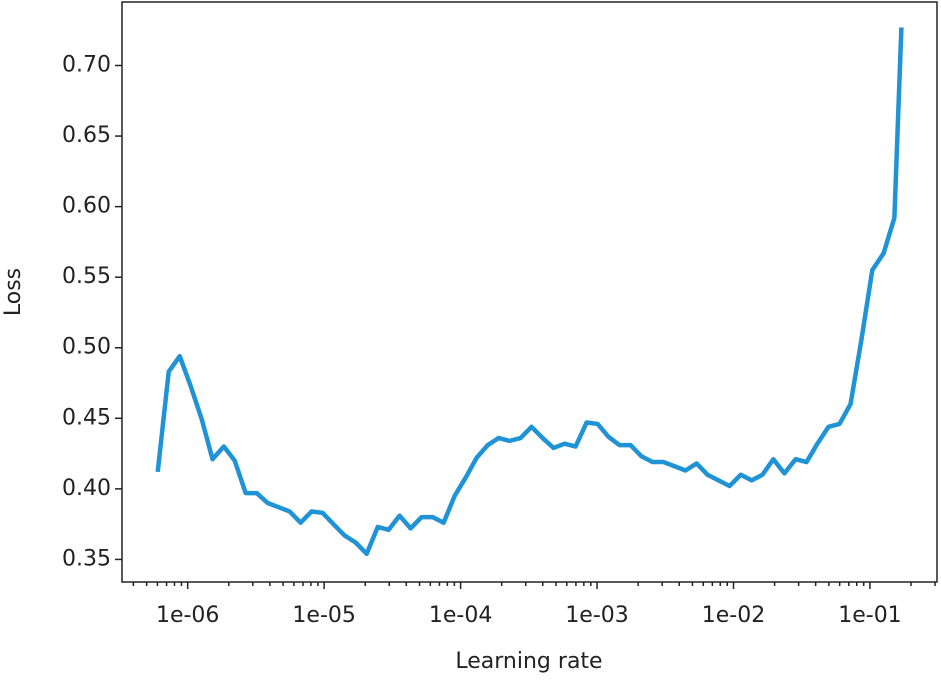 This screenshot has width=941, height=680. I want to click on y-tick-label: 0.55, so click(86, 276).